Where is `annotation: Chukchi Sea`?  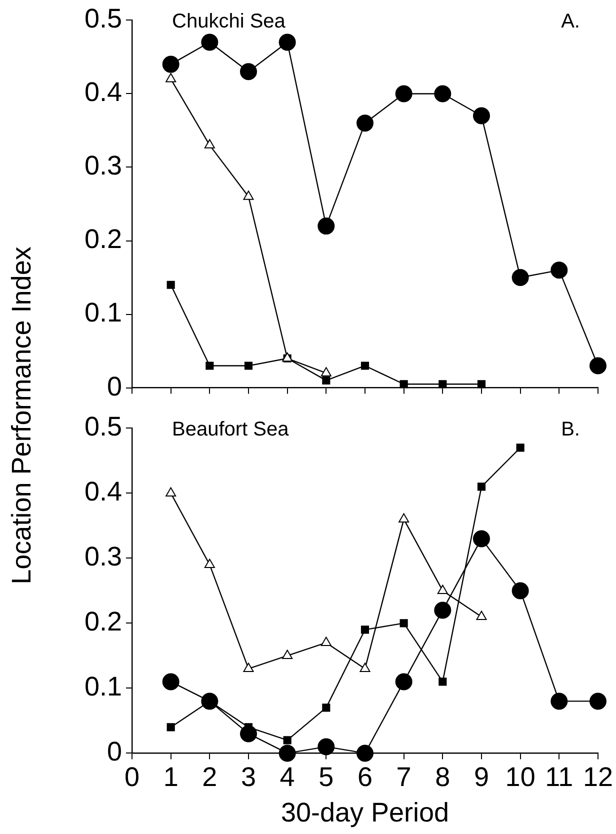
annotation: Chukchi Sea is located at coordinates (229, 21).